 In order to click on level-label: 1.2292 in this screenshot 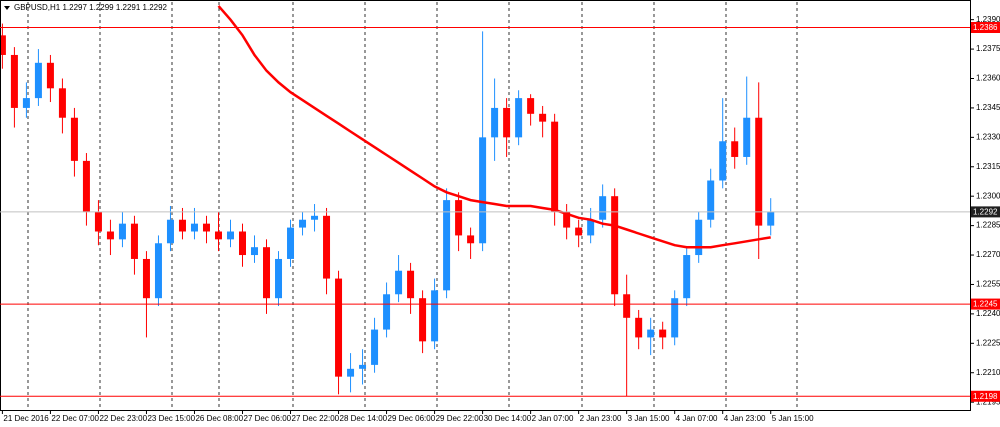, I will do `click(985, 211)`.